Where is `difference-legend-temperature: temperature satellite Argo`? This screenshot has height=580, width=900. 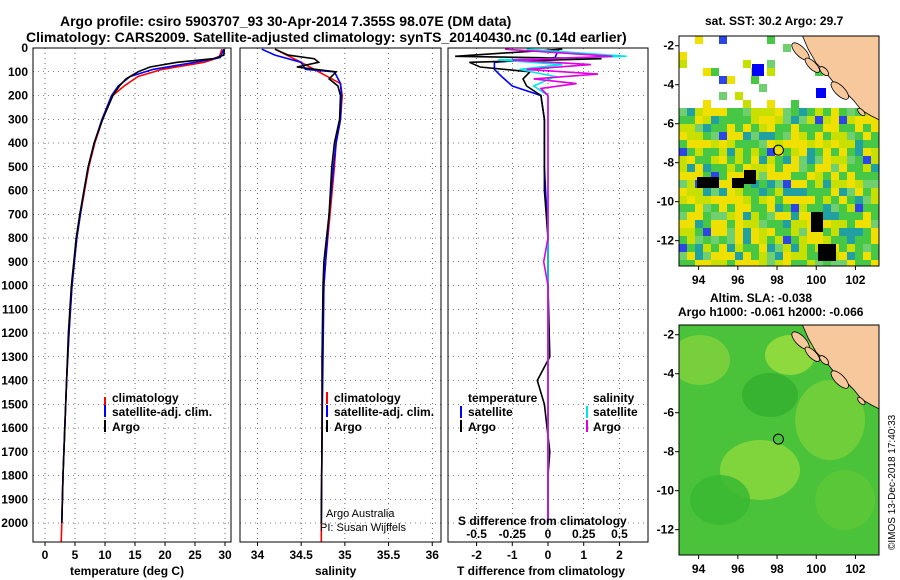 difference-legend-temperature: temperature satellite Argo is located at coordinates (499, 412).